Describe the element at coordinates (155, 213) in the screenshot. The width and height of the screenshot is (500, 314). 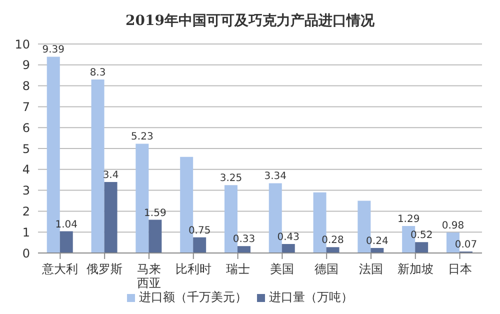
I see `data-label: 1.59` at that location.